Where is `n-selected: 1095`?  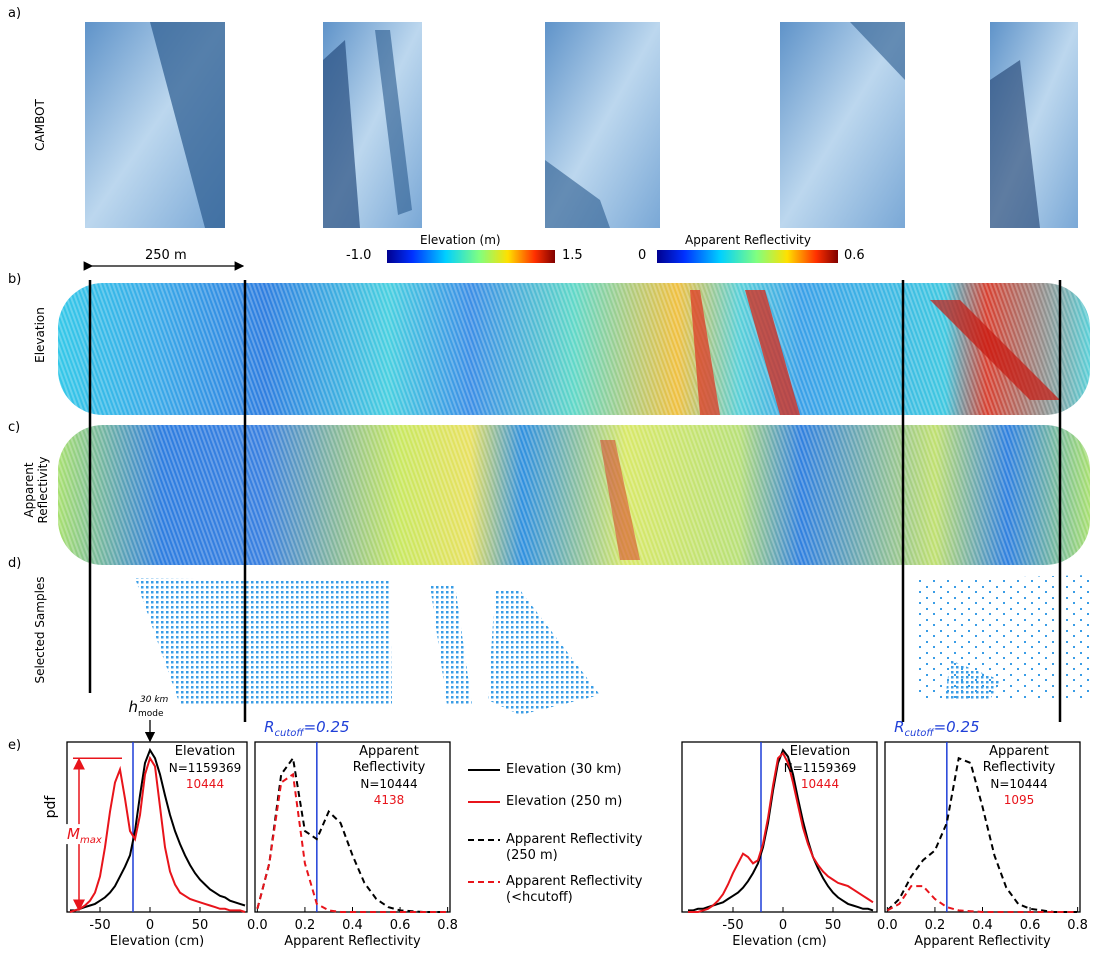
n-selected: 1095 is located at coordinates (1019, 800).